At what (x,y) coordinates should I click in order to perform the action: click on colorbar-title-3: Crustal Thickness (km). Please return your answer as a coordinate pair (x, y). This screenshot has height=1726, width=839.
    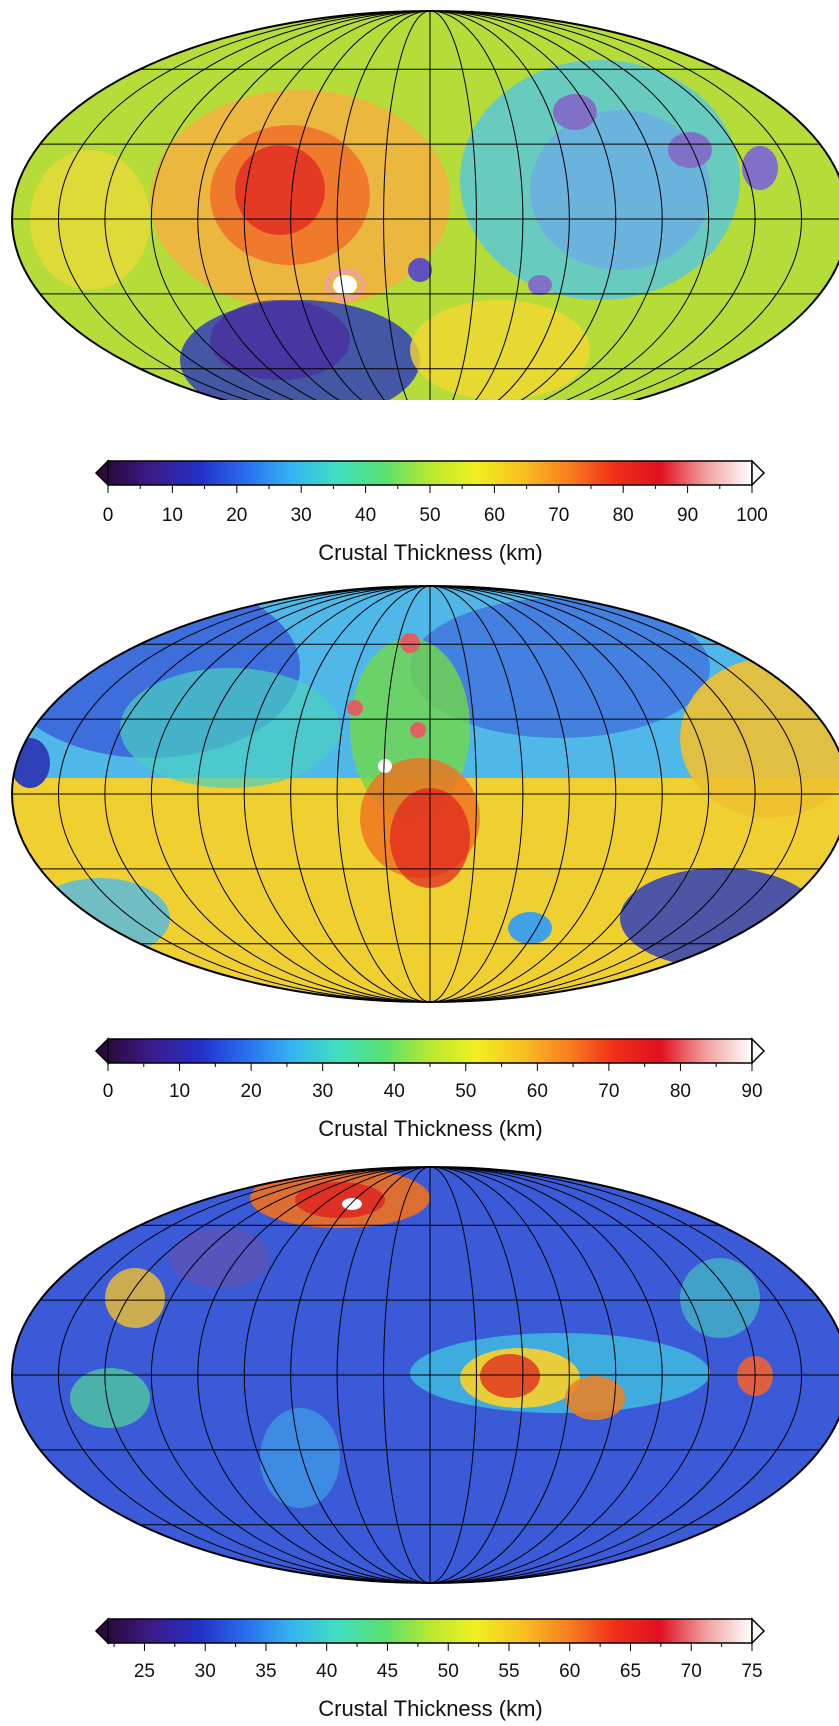
    Looking at the image, I should click on (430, 1708).